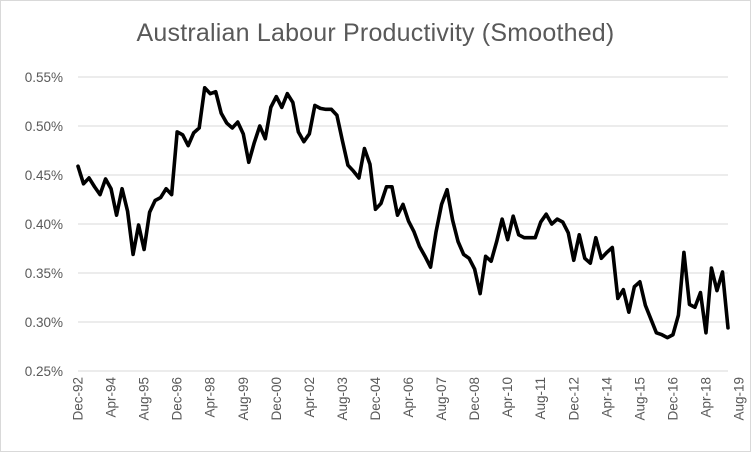  What do you see at coordinates (573, 399) in the screenshot?
I see `x-tick-label: Dec-12` at bounding box center [573, 399].